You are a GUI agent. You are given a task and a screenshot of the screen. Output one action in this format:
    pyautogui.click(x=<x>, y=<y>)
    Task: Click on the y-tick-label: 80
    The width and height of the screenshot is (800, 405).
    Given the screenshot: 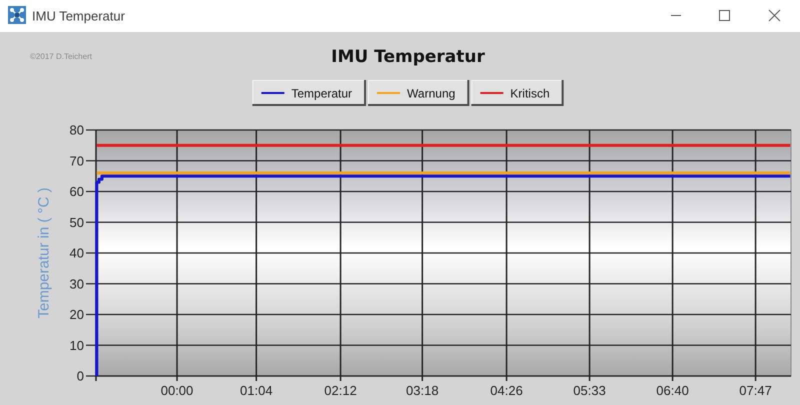 What is the action you would take?
    pyautogui.click(x=77, y=130)
    